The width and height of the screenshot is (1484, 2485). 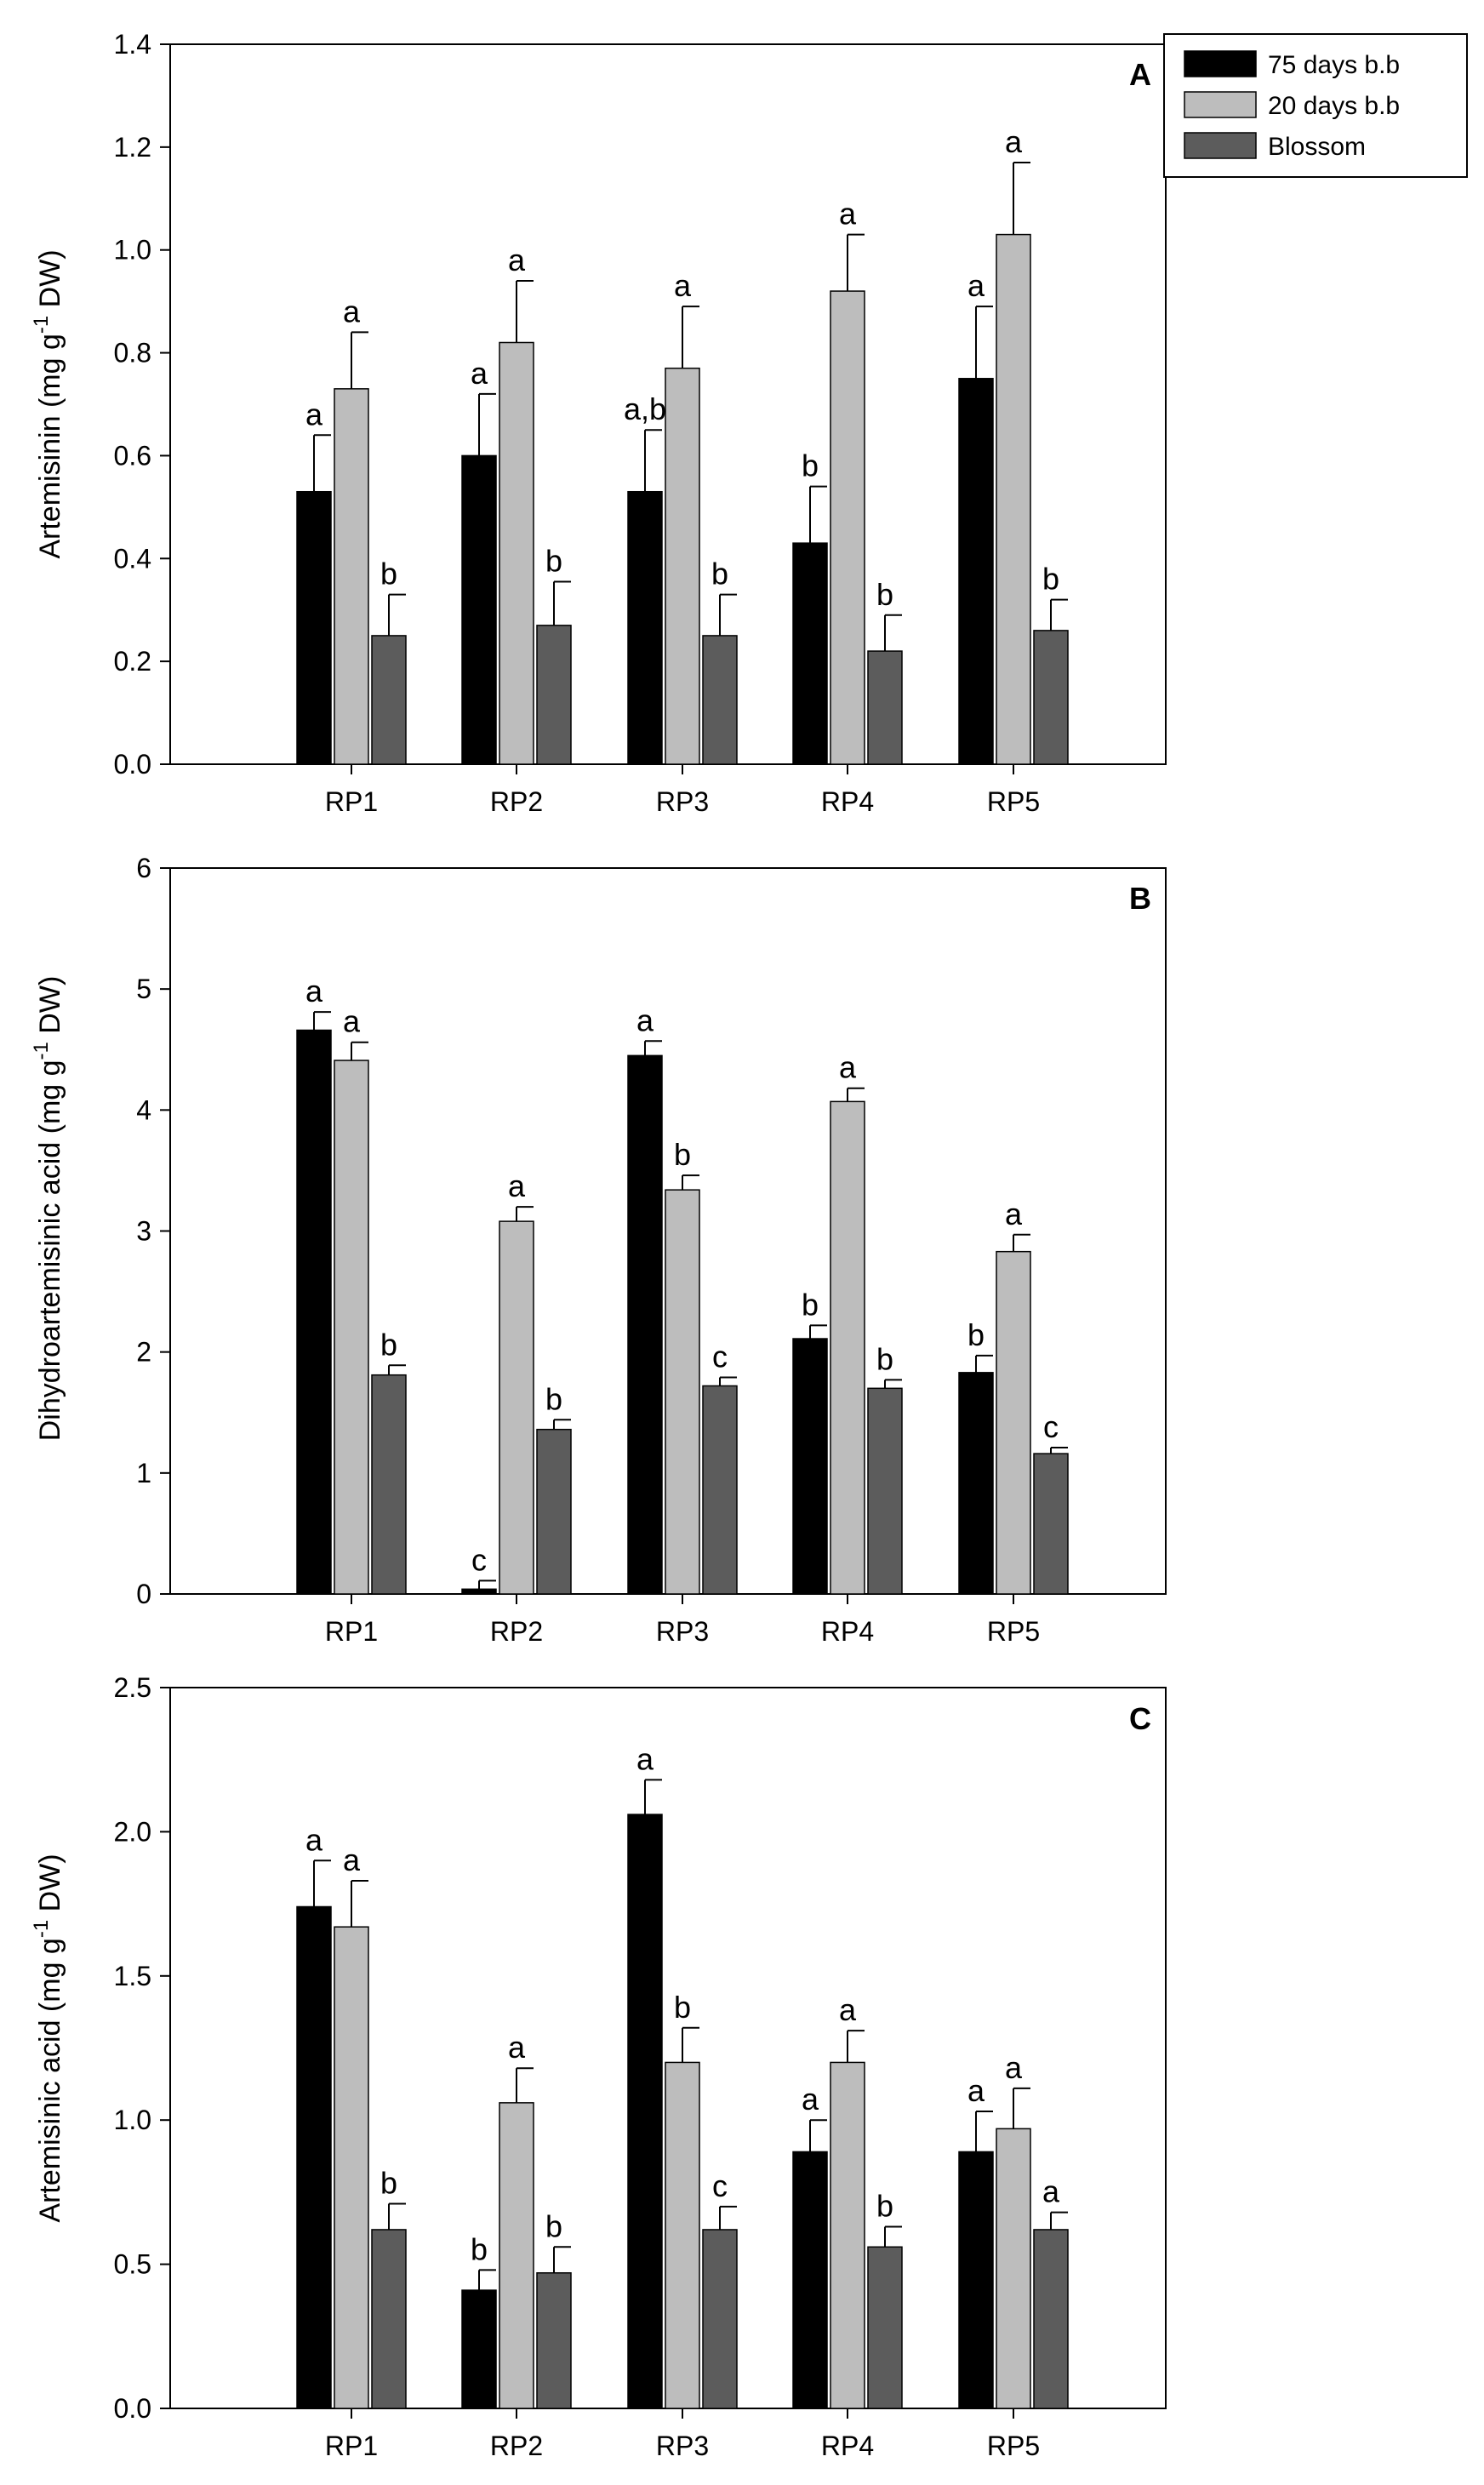 I want to click on panel-a-y-tick-label: 0.0, so click(x=132, y=764).